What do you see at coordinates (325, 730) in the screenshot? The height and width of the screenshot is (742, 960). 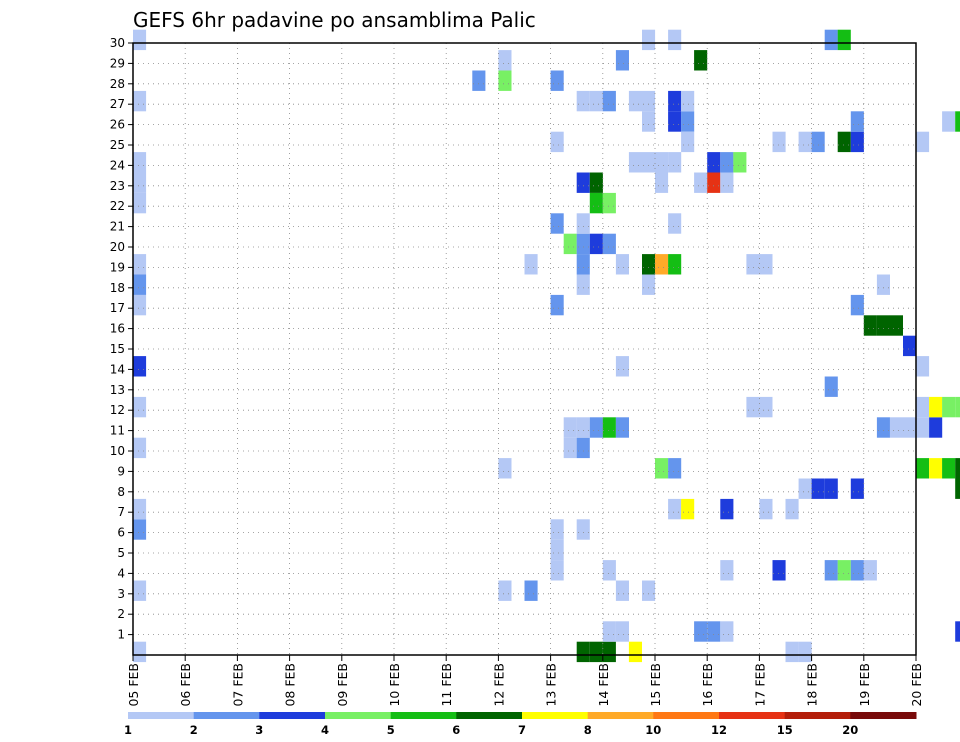 I see `legend-label: 4` at bounding box center [325, 730].